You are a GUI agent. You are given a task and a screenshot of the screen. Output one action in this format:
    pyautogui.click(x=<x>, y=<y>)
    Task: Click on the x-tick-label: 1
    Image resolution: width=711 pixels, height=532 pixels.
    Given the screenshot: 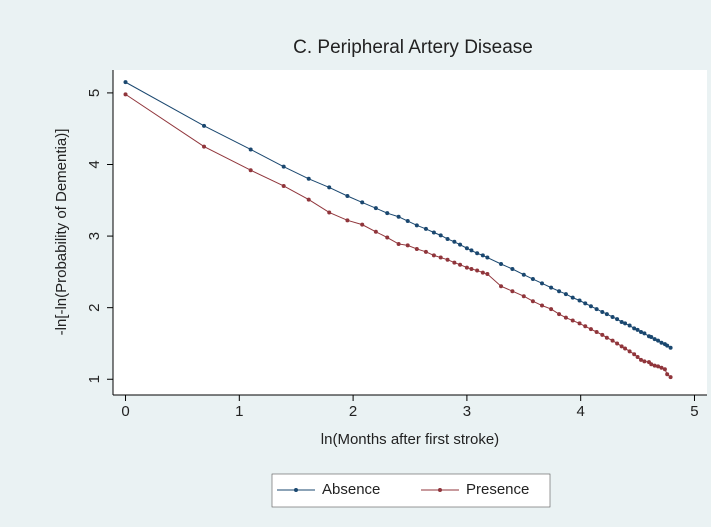 What is the action you would take?
    pyautogui.click(x=239, y=411)
    